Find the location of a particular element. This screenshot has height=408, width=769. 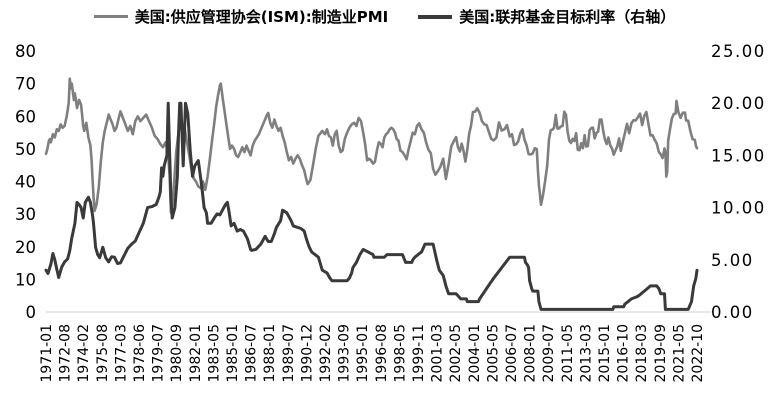

left-axis-tick-label: 40 is located at coordinates (25, 182).